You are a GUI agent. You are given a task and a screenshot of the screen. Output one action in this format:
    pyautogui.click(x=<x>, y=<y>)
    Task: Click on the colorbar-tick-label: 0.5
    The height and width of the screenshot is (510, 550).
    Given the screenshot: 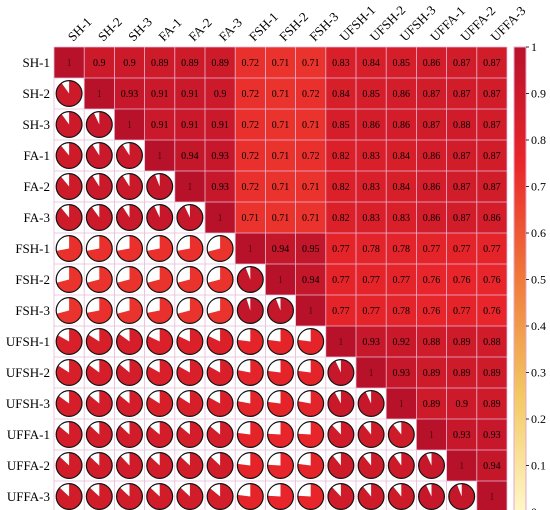 What is the action you would take?
    pyautogui.click(x=538, y=280)
    